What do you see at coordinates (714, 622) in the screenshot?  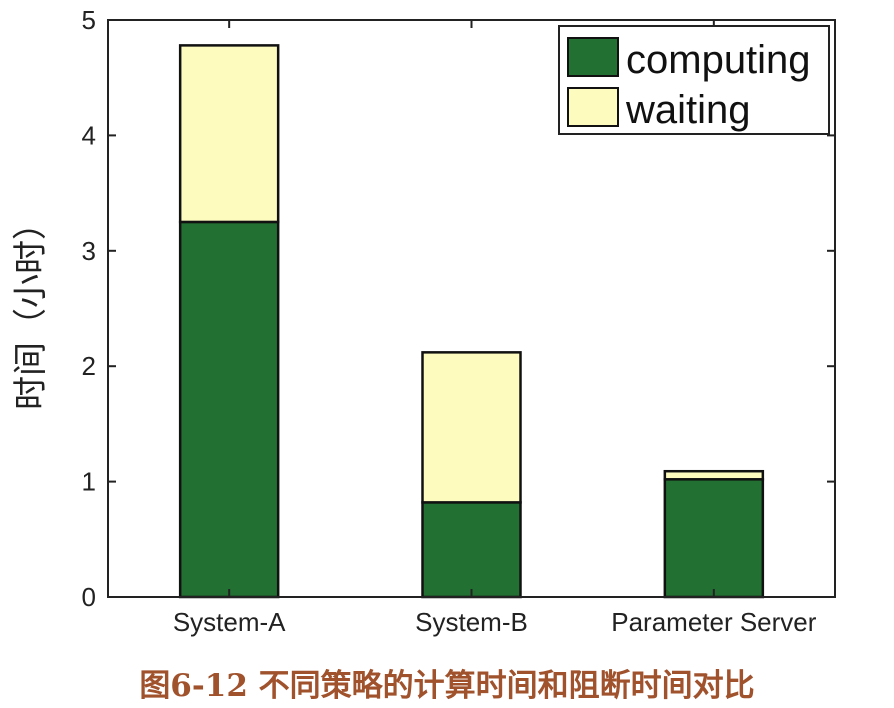 I see `x-tick-label: Parameter Server` at bounding box center [714, 622].